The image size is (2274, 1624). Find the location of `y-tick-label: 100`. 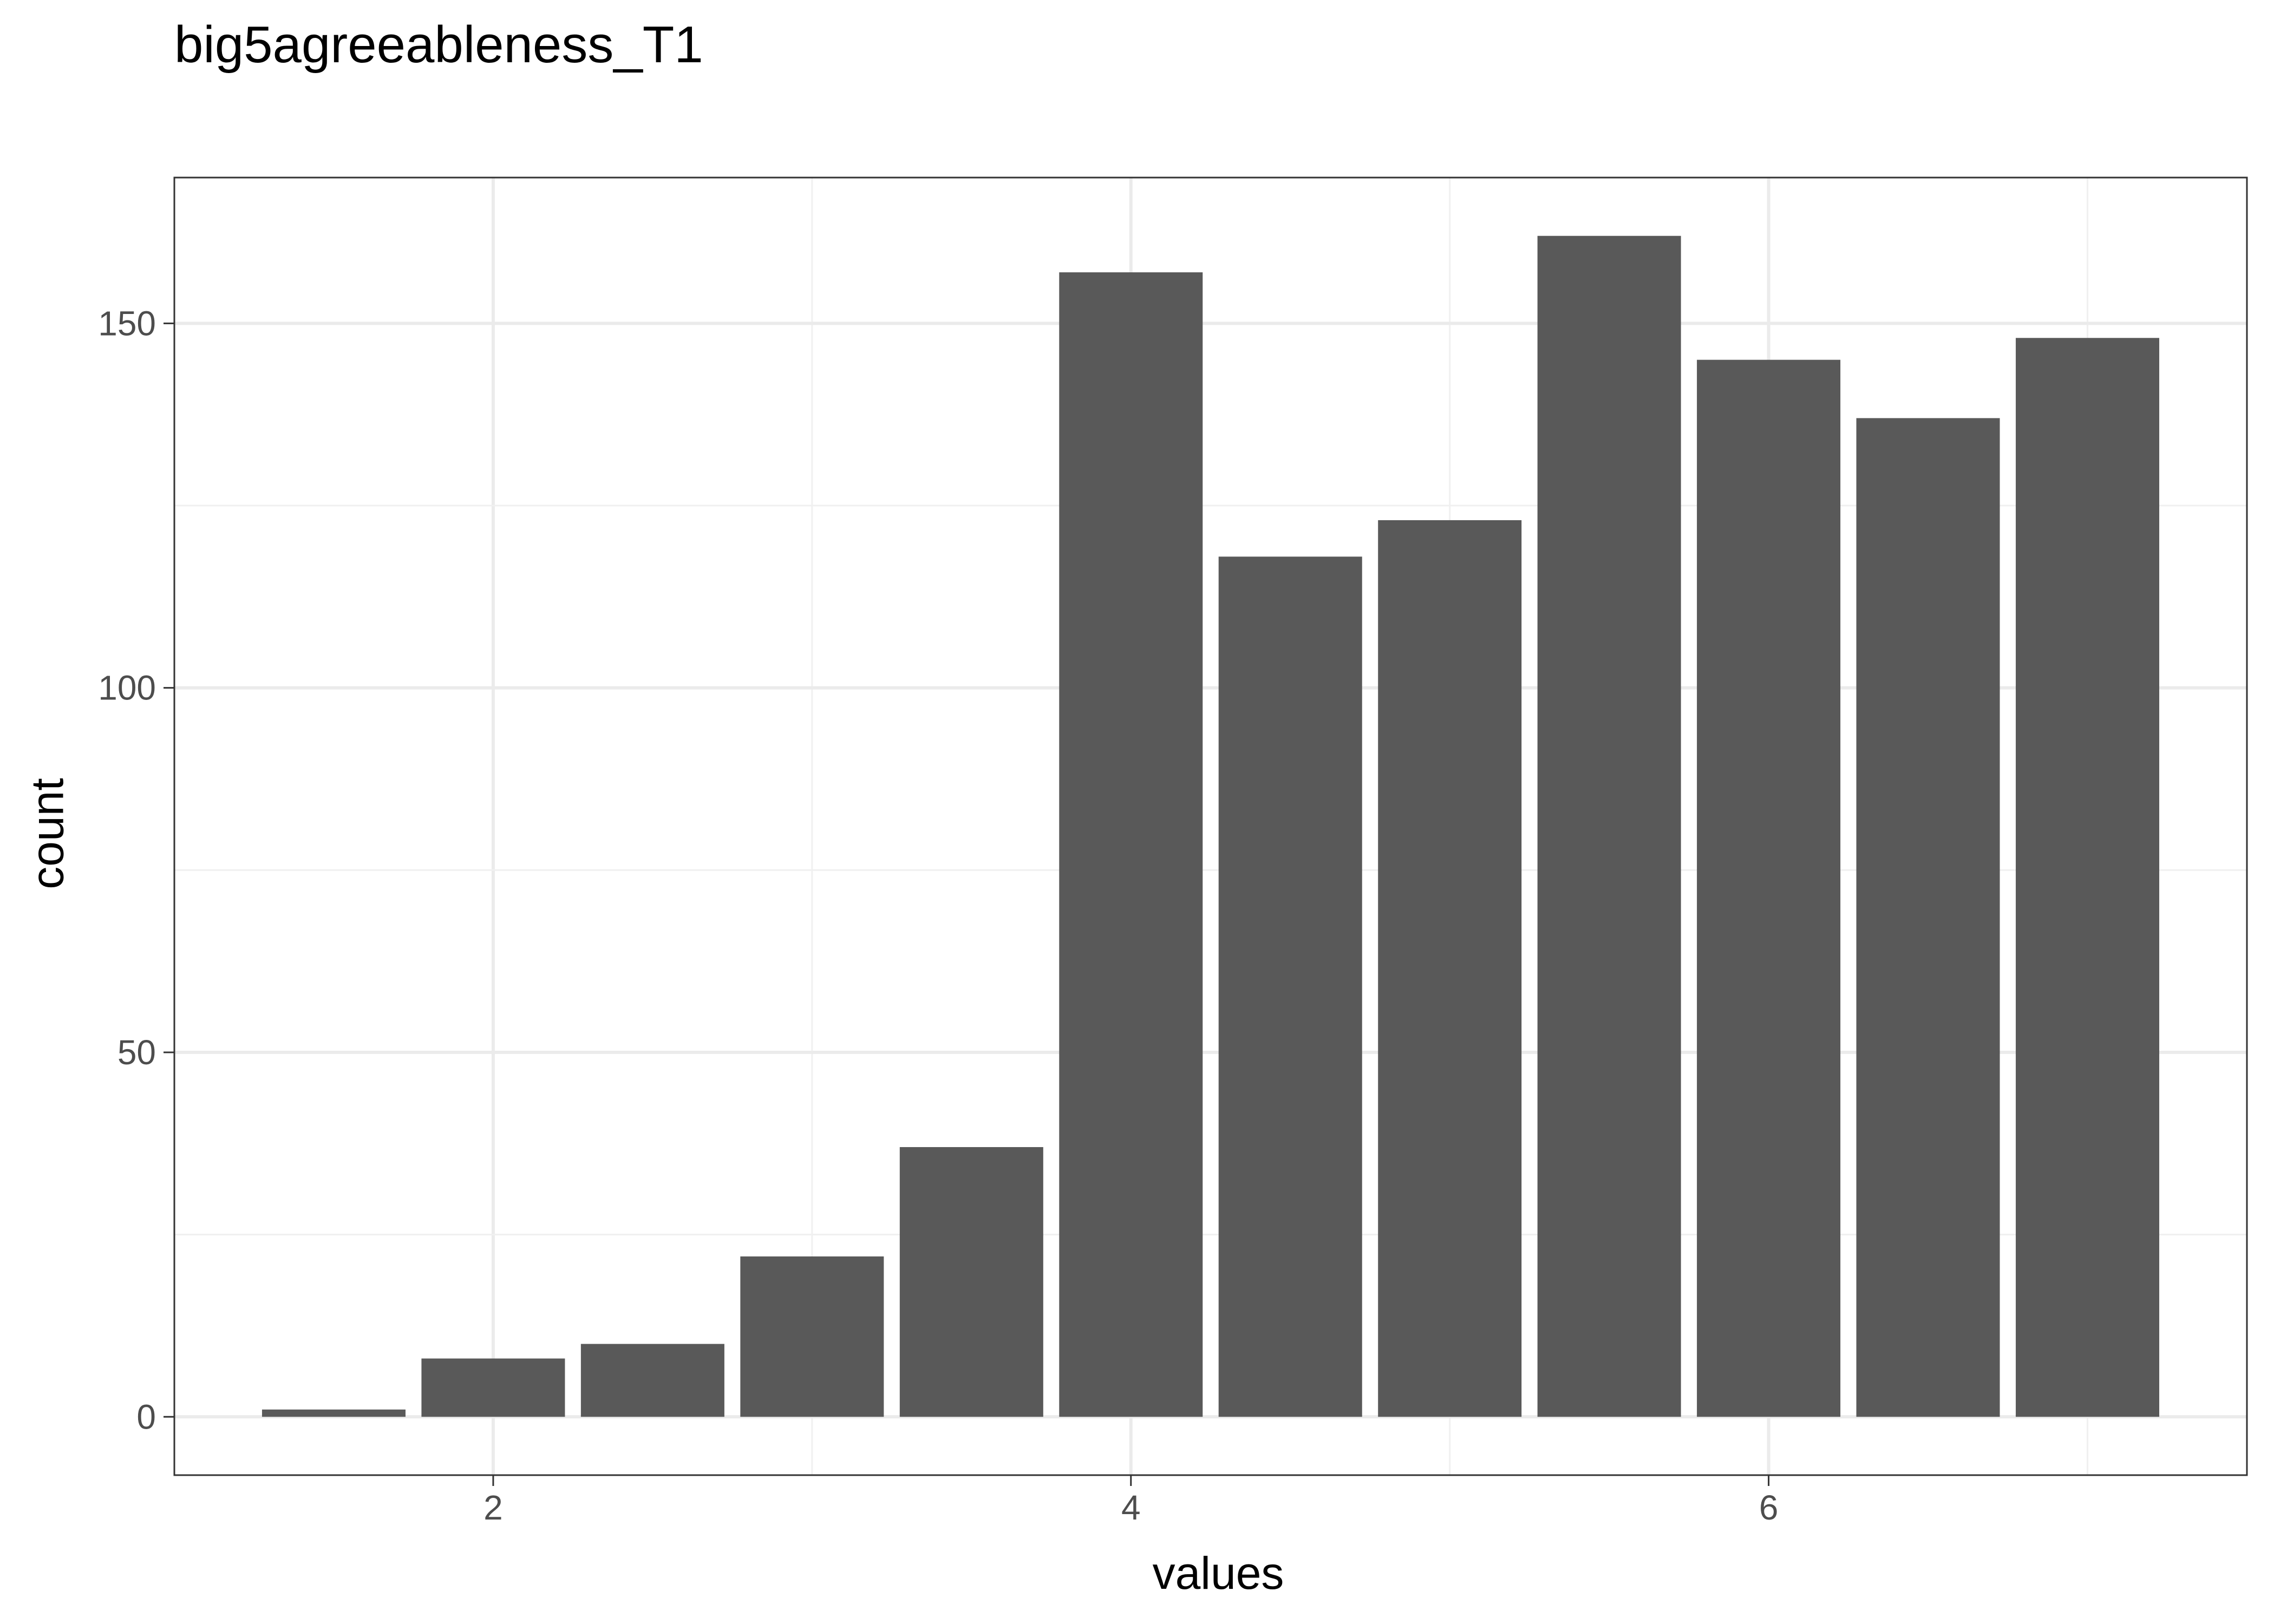

y-tick-label: 100 is located at coordinates (127, 689).